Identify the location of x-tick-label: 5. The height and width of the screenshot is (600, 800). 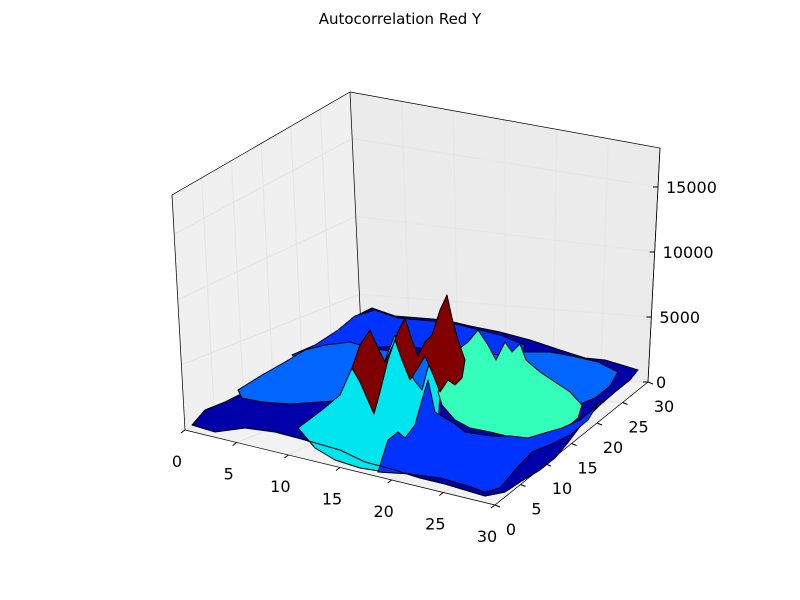
(229, 474).